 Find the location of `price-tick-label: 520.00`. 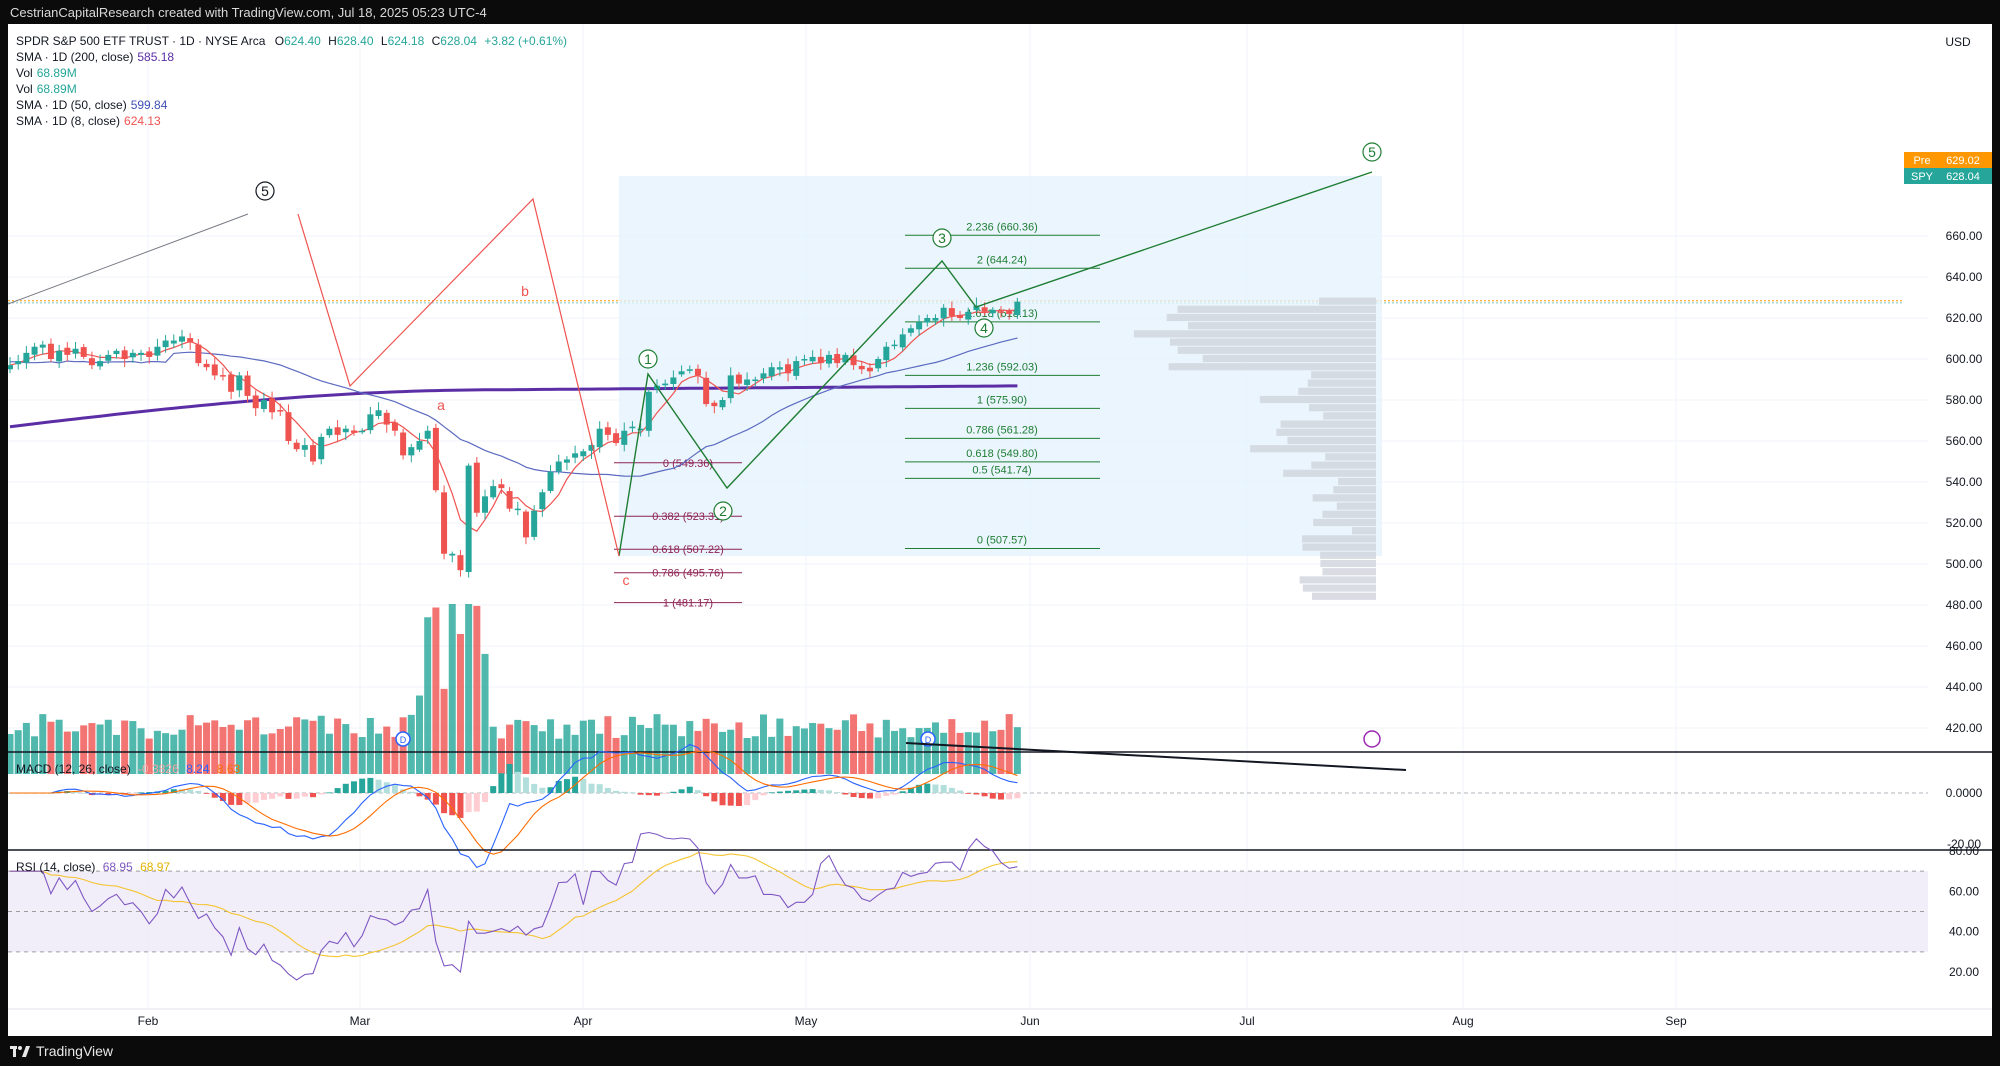

price-tick-label: 520.00 is located at coordinates (1964, 523).